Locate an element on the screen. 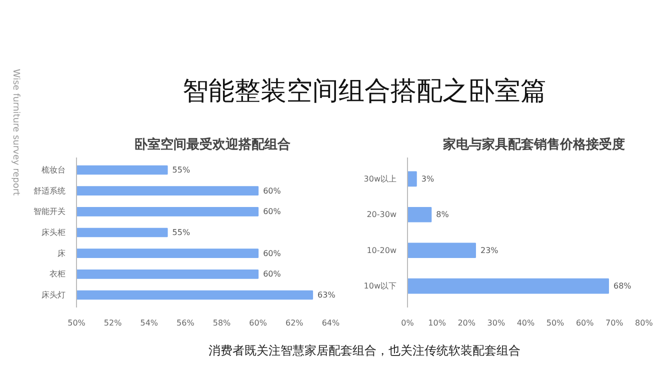  x-tick-label: 30% is located at coordinates (496, 323).